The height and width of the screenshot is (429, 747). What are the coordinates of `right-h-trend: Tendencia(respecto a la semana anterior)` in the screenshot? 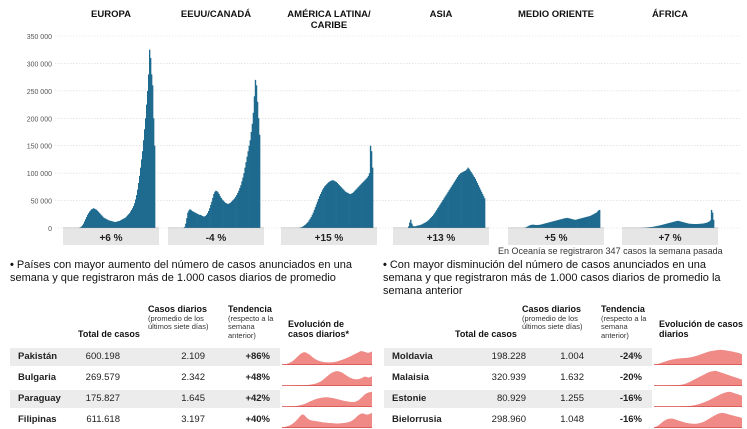 It's located at (626, 322).